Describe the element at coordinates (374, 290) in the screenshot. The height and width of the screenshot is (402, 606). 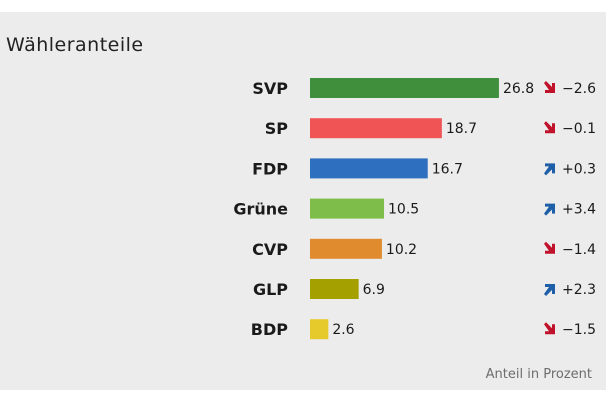
I see `value-label: 6.9` at that location.